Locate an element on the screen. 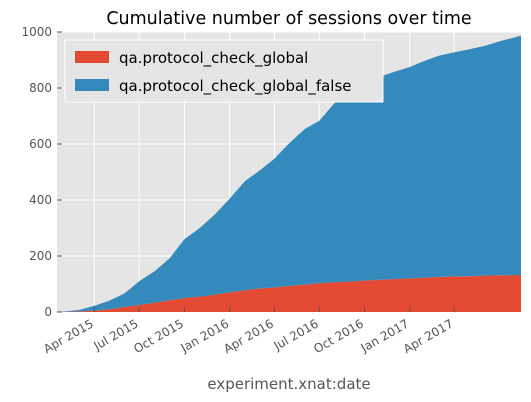 The image size is (531, 402). y-tick-label: 600 is located at coordinates (40, 144).